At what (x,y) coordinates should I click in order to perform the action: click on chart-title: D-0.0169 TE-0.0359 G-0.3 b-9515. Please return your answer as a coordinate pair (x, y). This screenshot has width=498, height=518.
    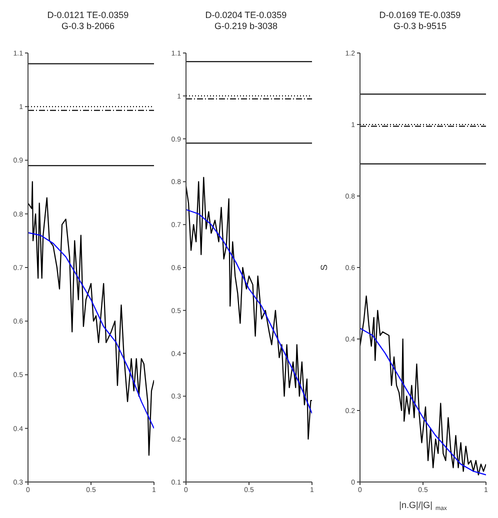
    Looking at the image, I should click on (420, 21).